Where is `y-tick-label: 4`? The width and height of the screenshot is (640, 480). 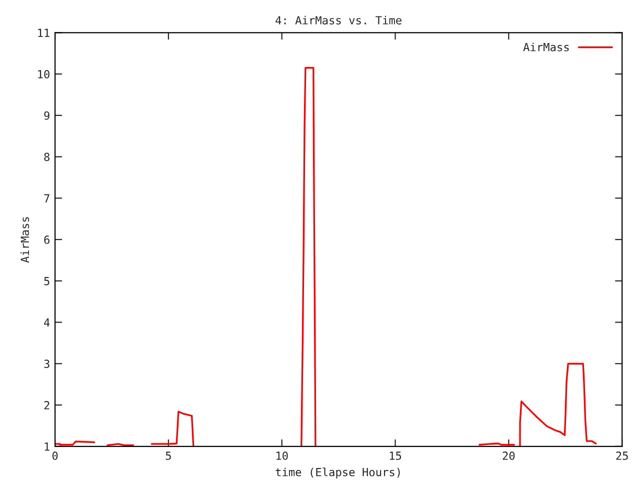 y-tick-label: 4 is located at coordinates (47, 322).